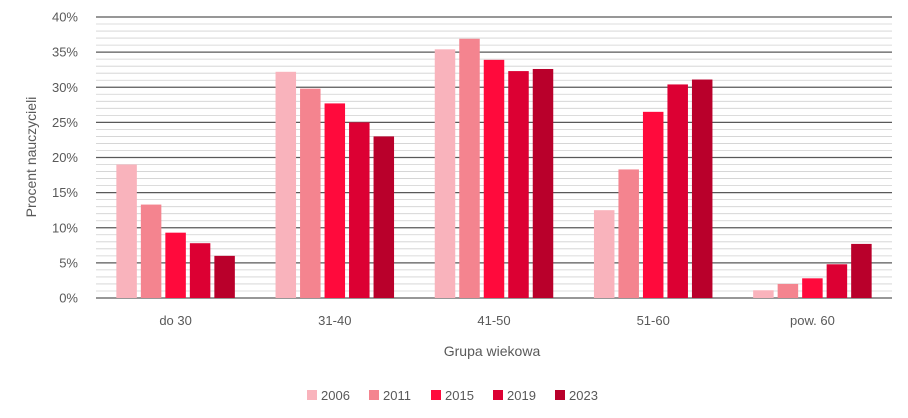 The height and width of the screenshot is (418, 908). What do you see at coordinates (65, 17) in the screenshot?
I see `y-tick-label: 40%` at bounding box center [65, 17].